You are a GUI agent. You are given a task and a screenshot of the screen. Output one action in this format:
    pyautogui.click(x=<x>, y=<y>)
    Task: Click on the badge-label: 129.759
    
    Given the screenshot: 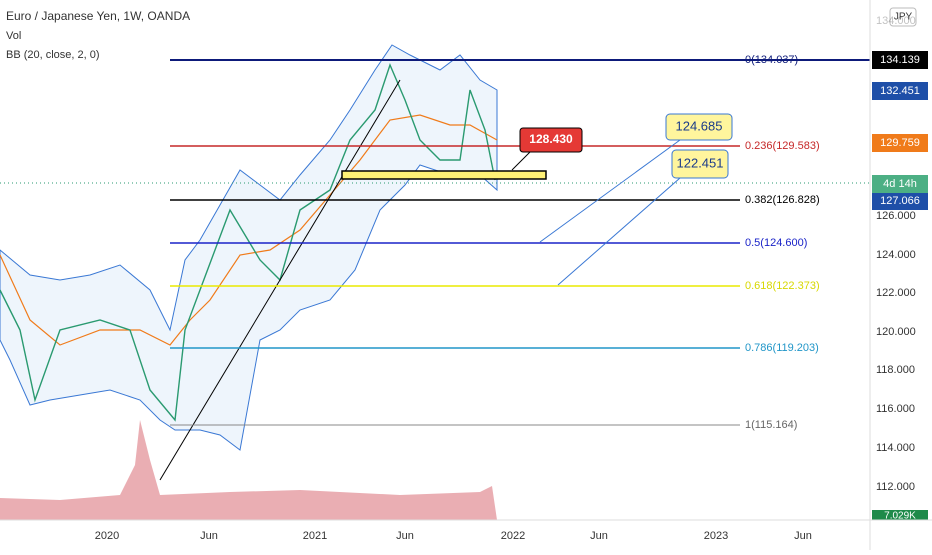 What is the action you would take?
    pyautogui.click(x=900, y=143)
    